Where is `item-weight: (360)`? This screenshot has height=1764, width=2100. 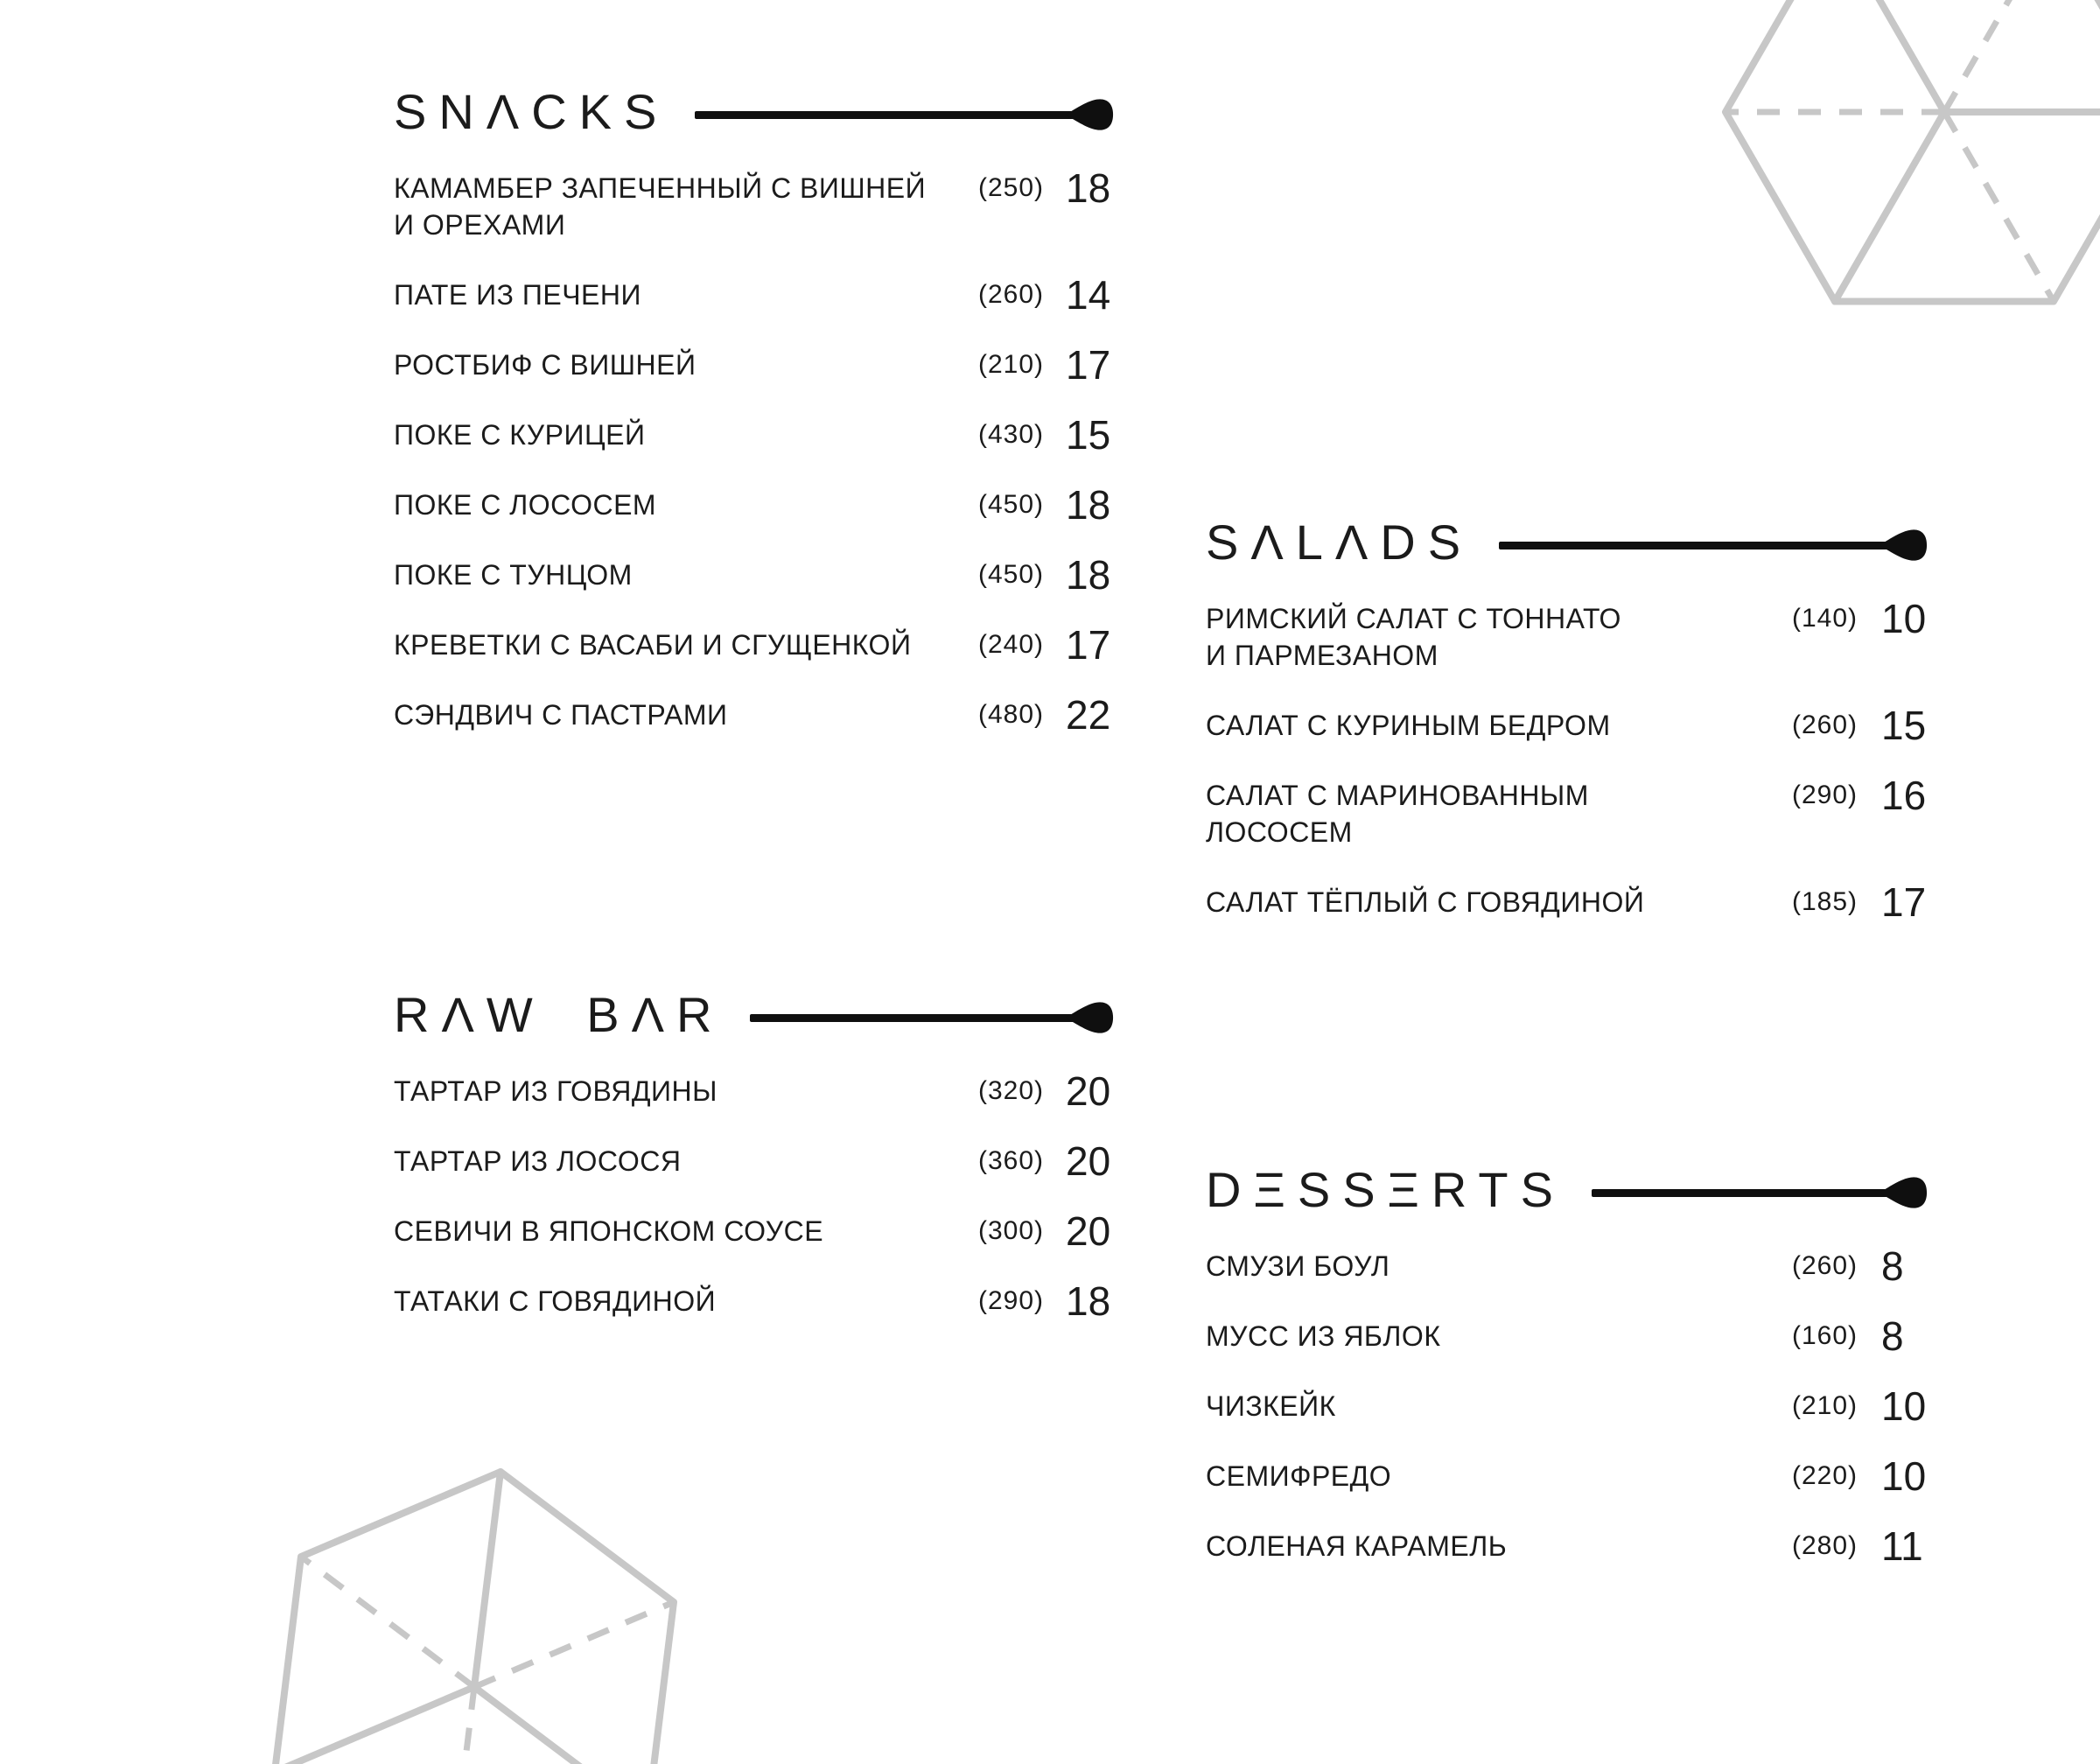 item-weight: (360) is located at coordinates (1011, 1160).